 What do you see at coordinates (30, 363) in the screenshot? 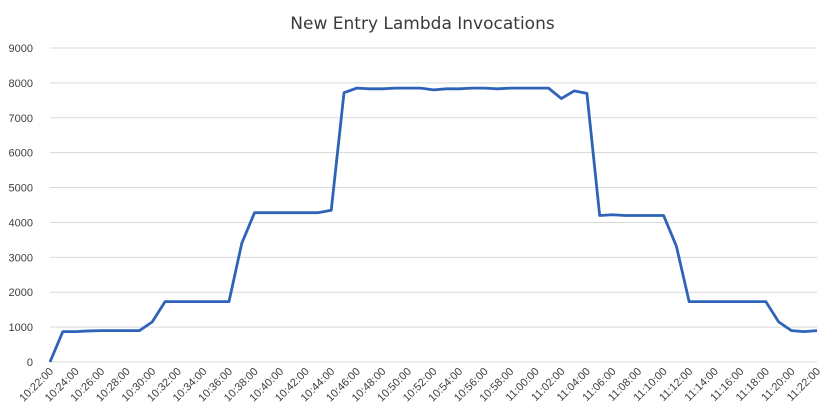
I see `y-tick-label: 0` at bounding box center [30, 363].